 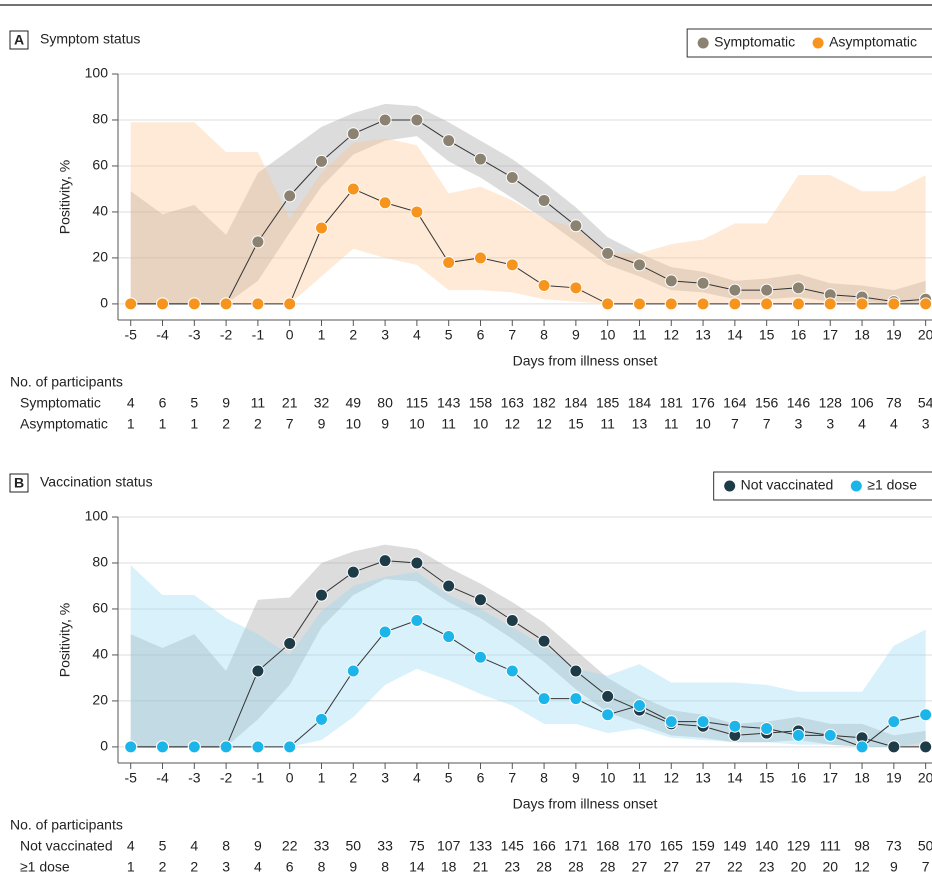 I want to click on count: 28, so click(x=576, y=867).